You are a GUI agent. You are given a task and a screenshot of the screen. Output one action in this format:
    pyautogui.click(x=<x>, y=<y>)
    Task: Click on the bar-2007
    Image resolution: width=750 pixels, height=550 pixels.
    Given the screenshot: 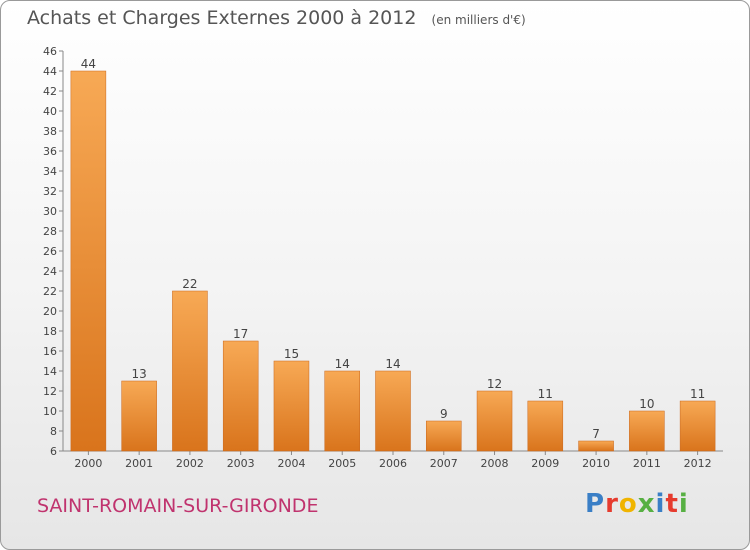 What is the action you would take?
    pyautogui.click(x=444, y=436)
    